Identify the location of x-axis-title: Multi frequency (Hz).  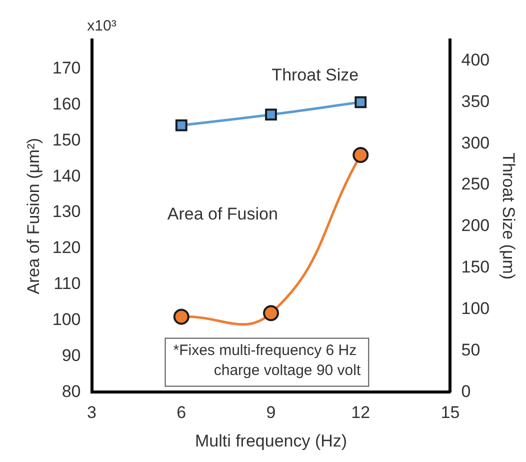
(271, 440).